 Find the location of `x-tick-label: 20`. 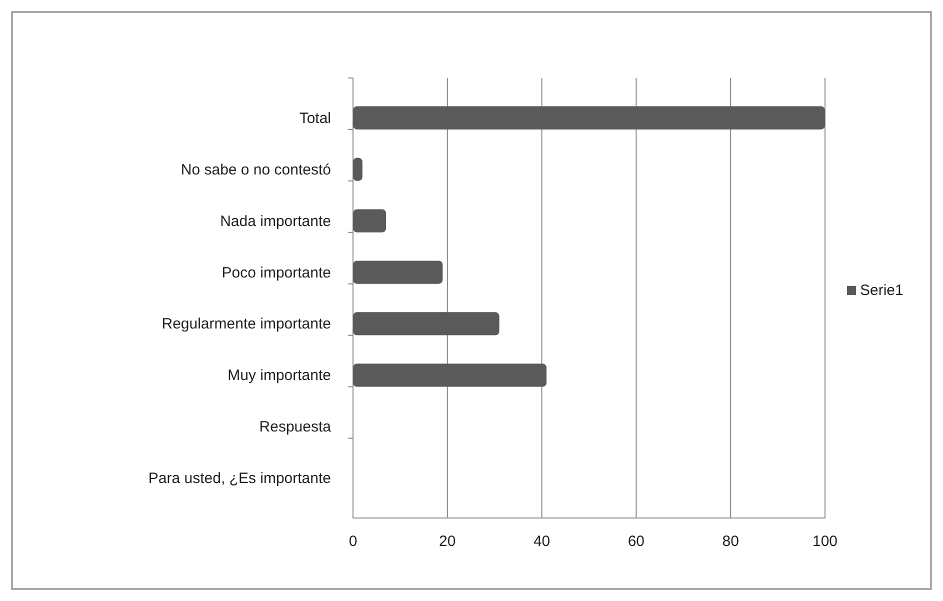

x-tick-label: 20 is located at coordinates (447, 541).